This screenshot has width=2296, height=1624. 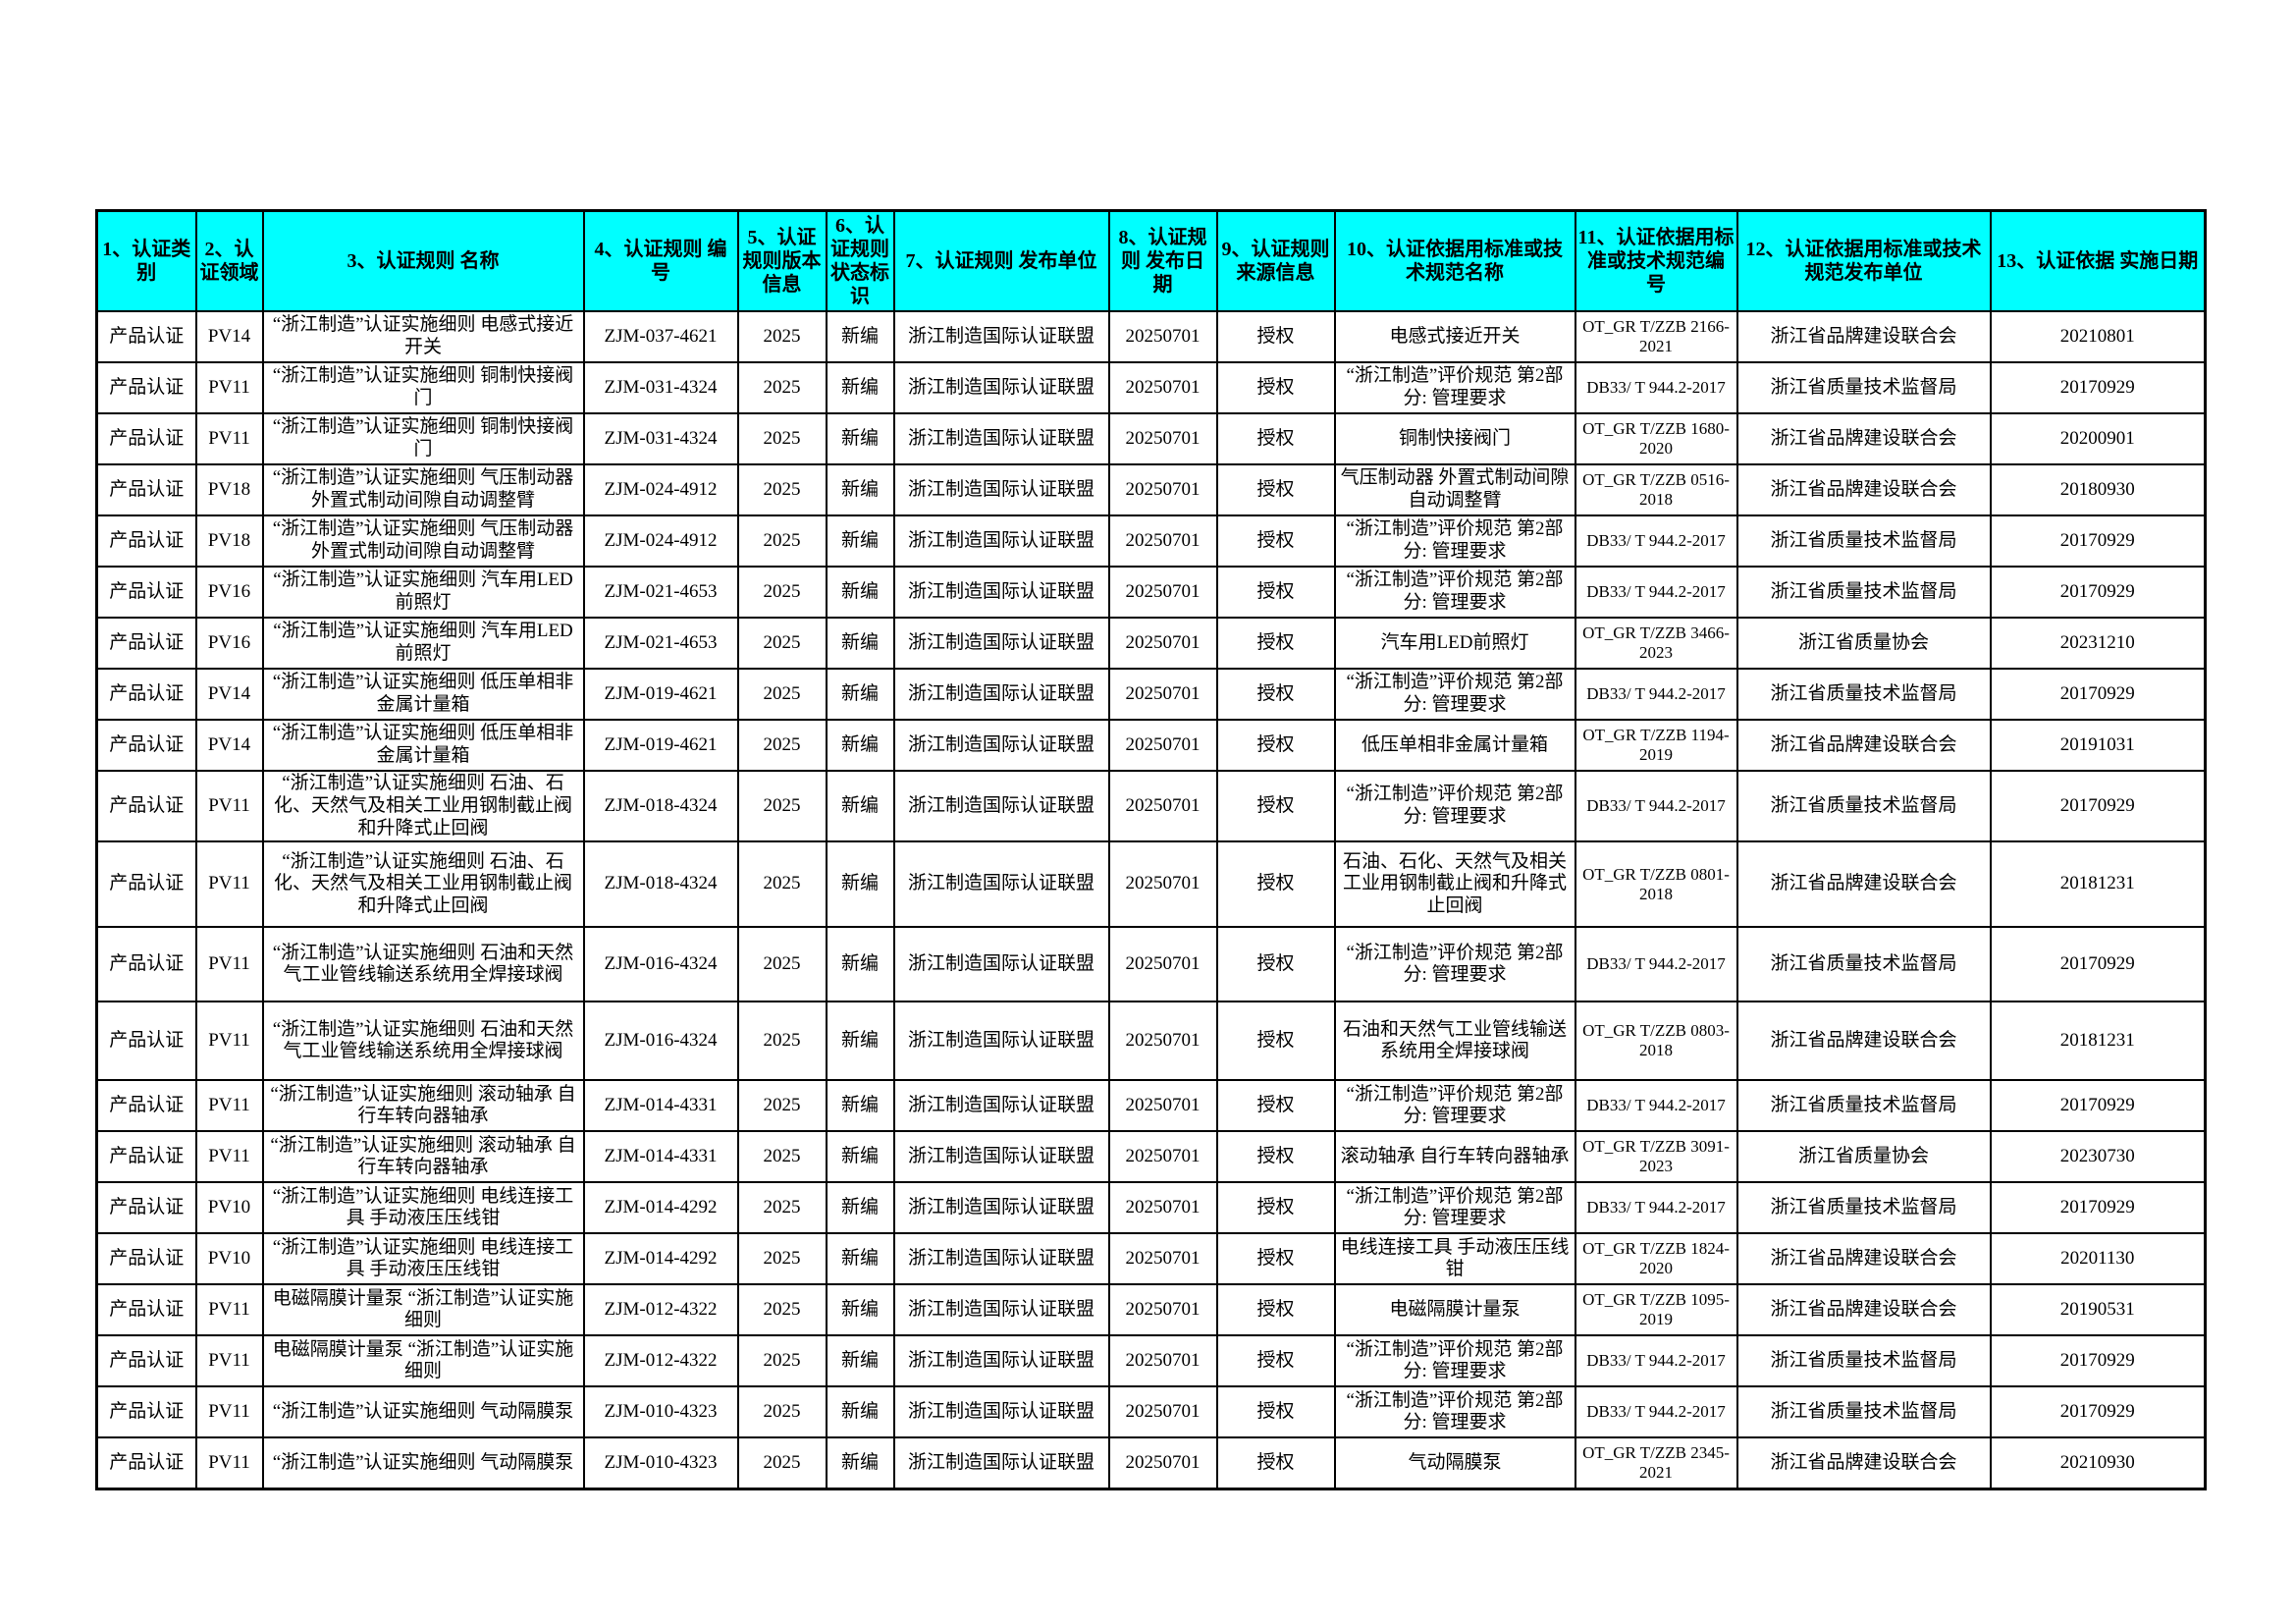 I want to click on table-cell: PV10, so click(x=229, y=1208).